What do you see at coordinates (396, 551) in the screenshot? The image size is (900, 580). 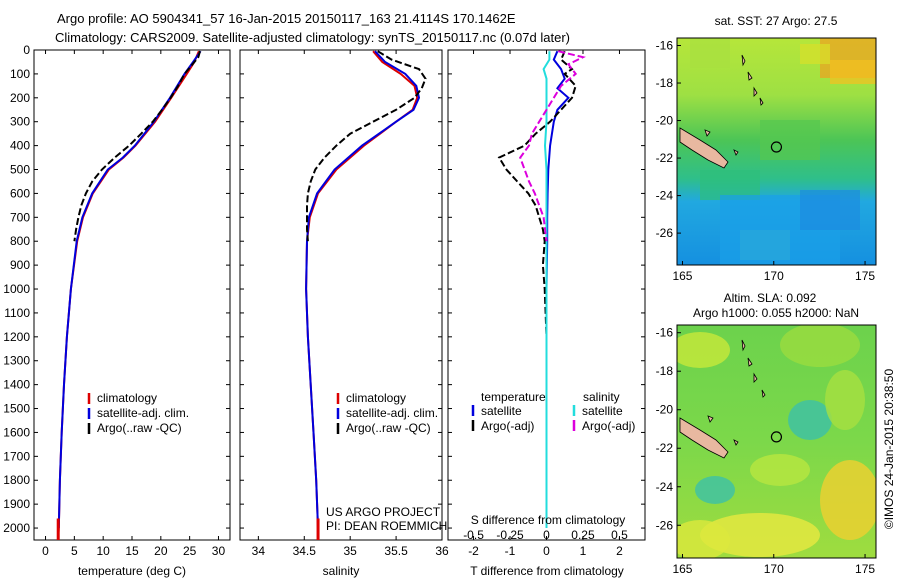 I see `x-tick-label: 35.5` at bounding box center [396, 551].